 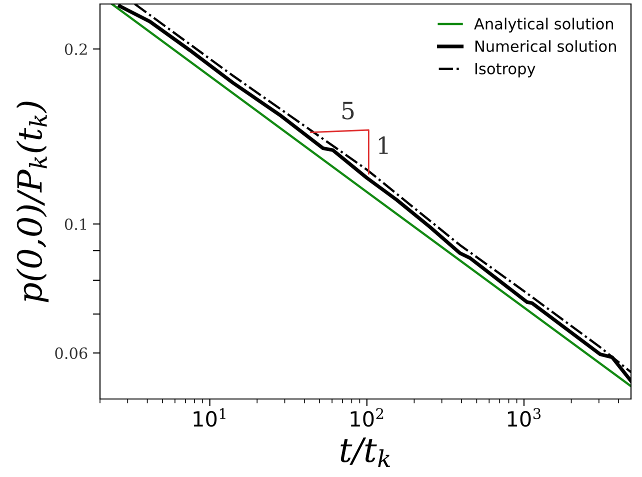 I want to click on x-tick-label: 10$^{1}$, so click(x=210, y=417).